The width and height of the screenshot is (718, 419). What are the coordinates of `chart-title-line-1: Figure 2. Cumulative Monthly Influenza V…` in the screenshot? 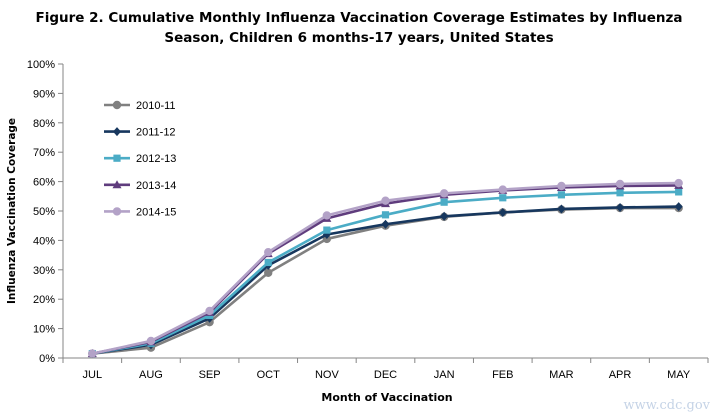 It's located at (359, 18).